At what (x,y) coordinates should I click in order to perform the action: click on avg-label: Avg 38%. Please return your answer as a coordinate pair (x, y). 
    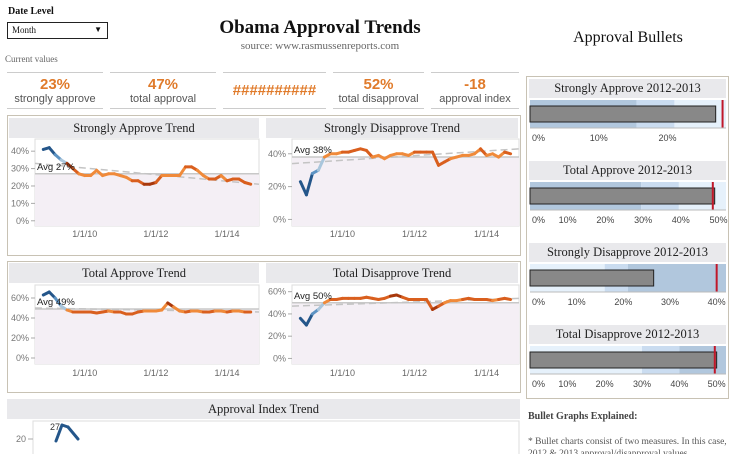
    Looking at the image, I should click on (313, 150).